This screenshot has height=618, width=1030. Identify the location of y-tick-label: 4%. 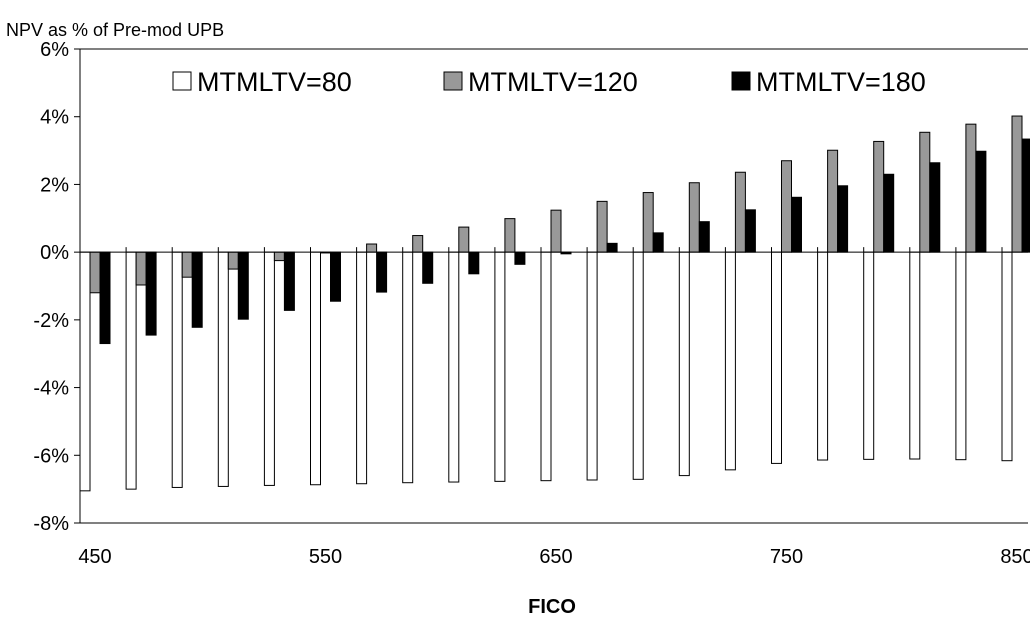
(54, 118).